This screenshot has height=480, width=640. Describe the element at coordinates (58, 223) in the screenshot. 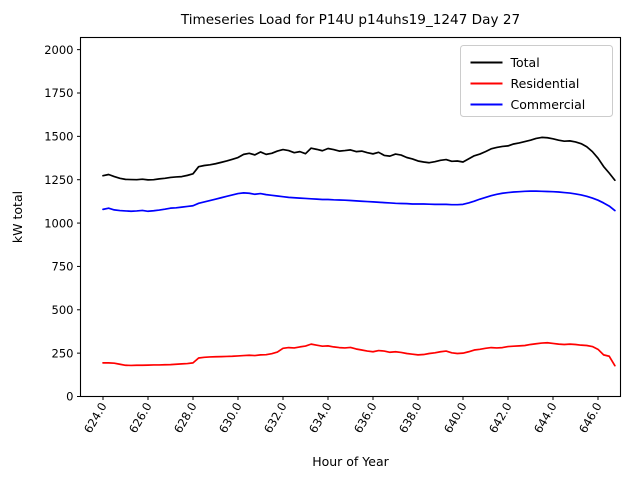

I see `y-tick-label: 1000` at that location.